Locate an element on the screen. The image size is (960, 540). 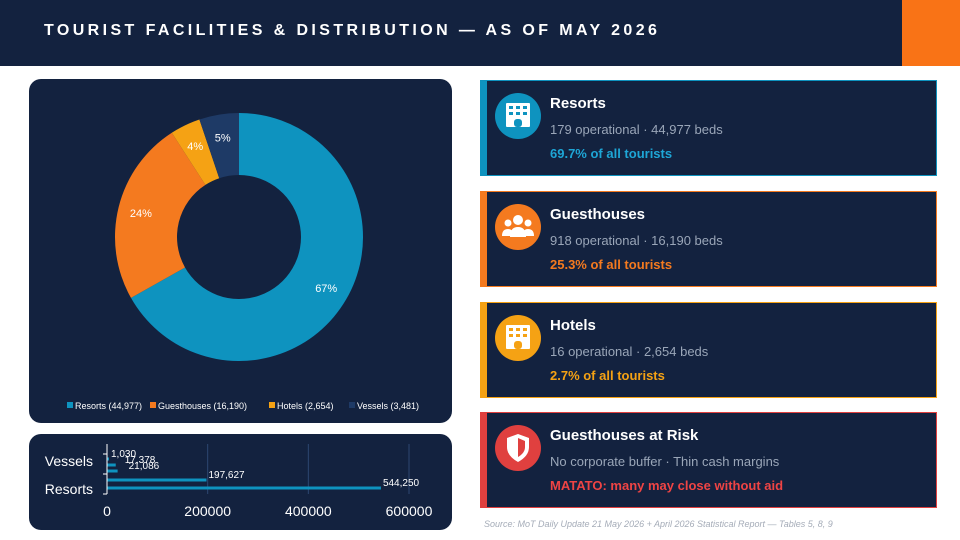
legend-item-hotels: Hotels (2,654) is located at coordinates (301, 406).